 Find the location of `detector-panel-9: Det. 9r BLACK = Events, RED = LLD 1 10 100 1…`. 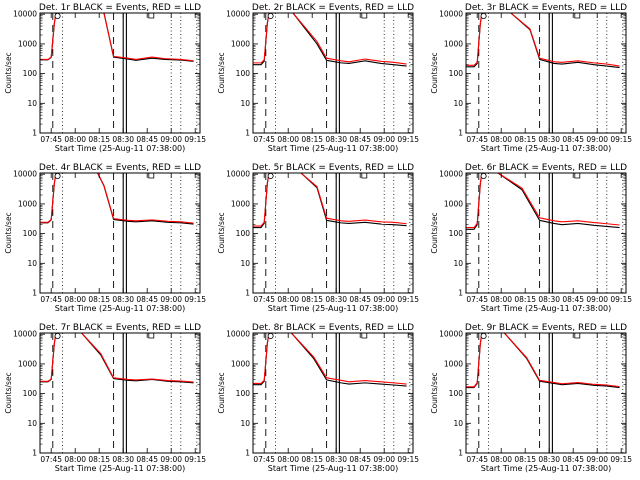

detector-panel-9: Det. 9r BLACK = Events, RED = LLD 1 10 100 1… is located at coordinates (531, 398).